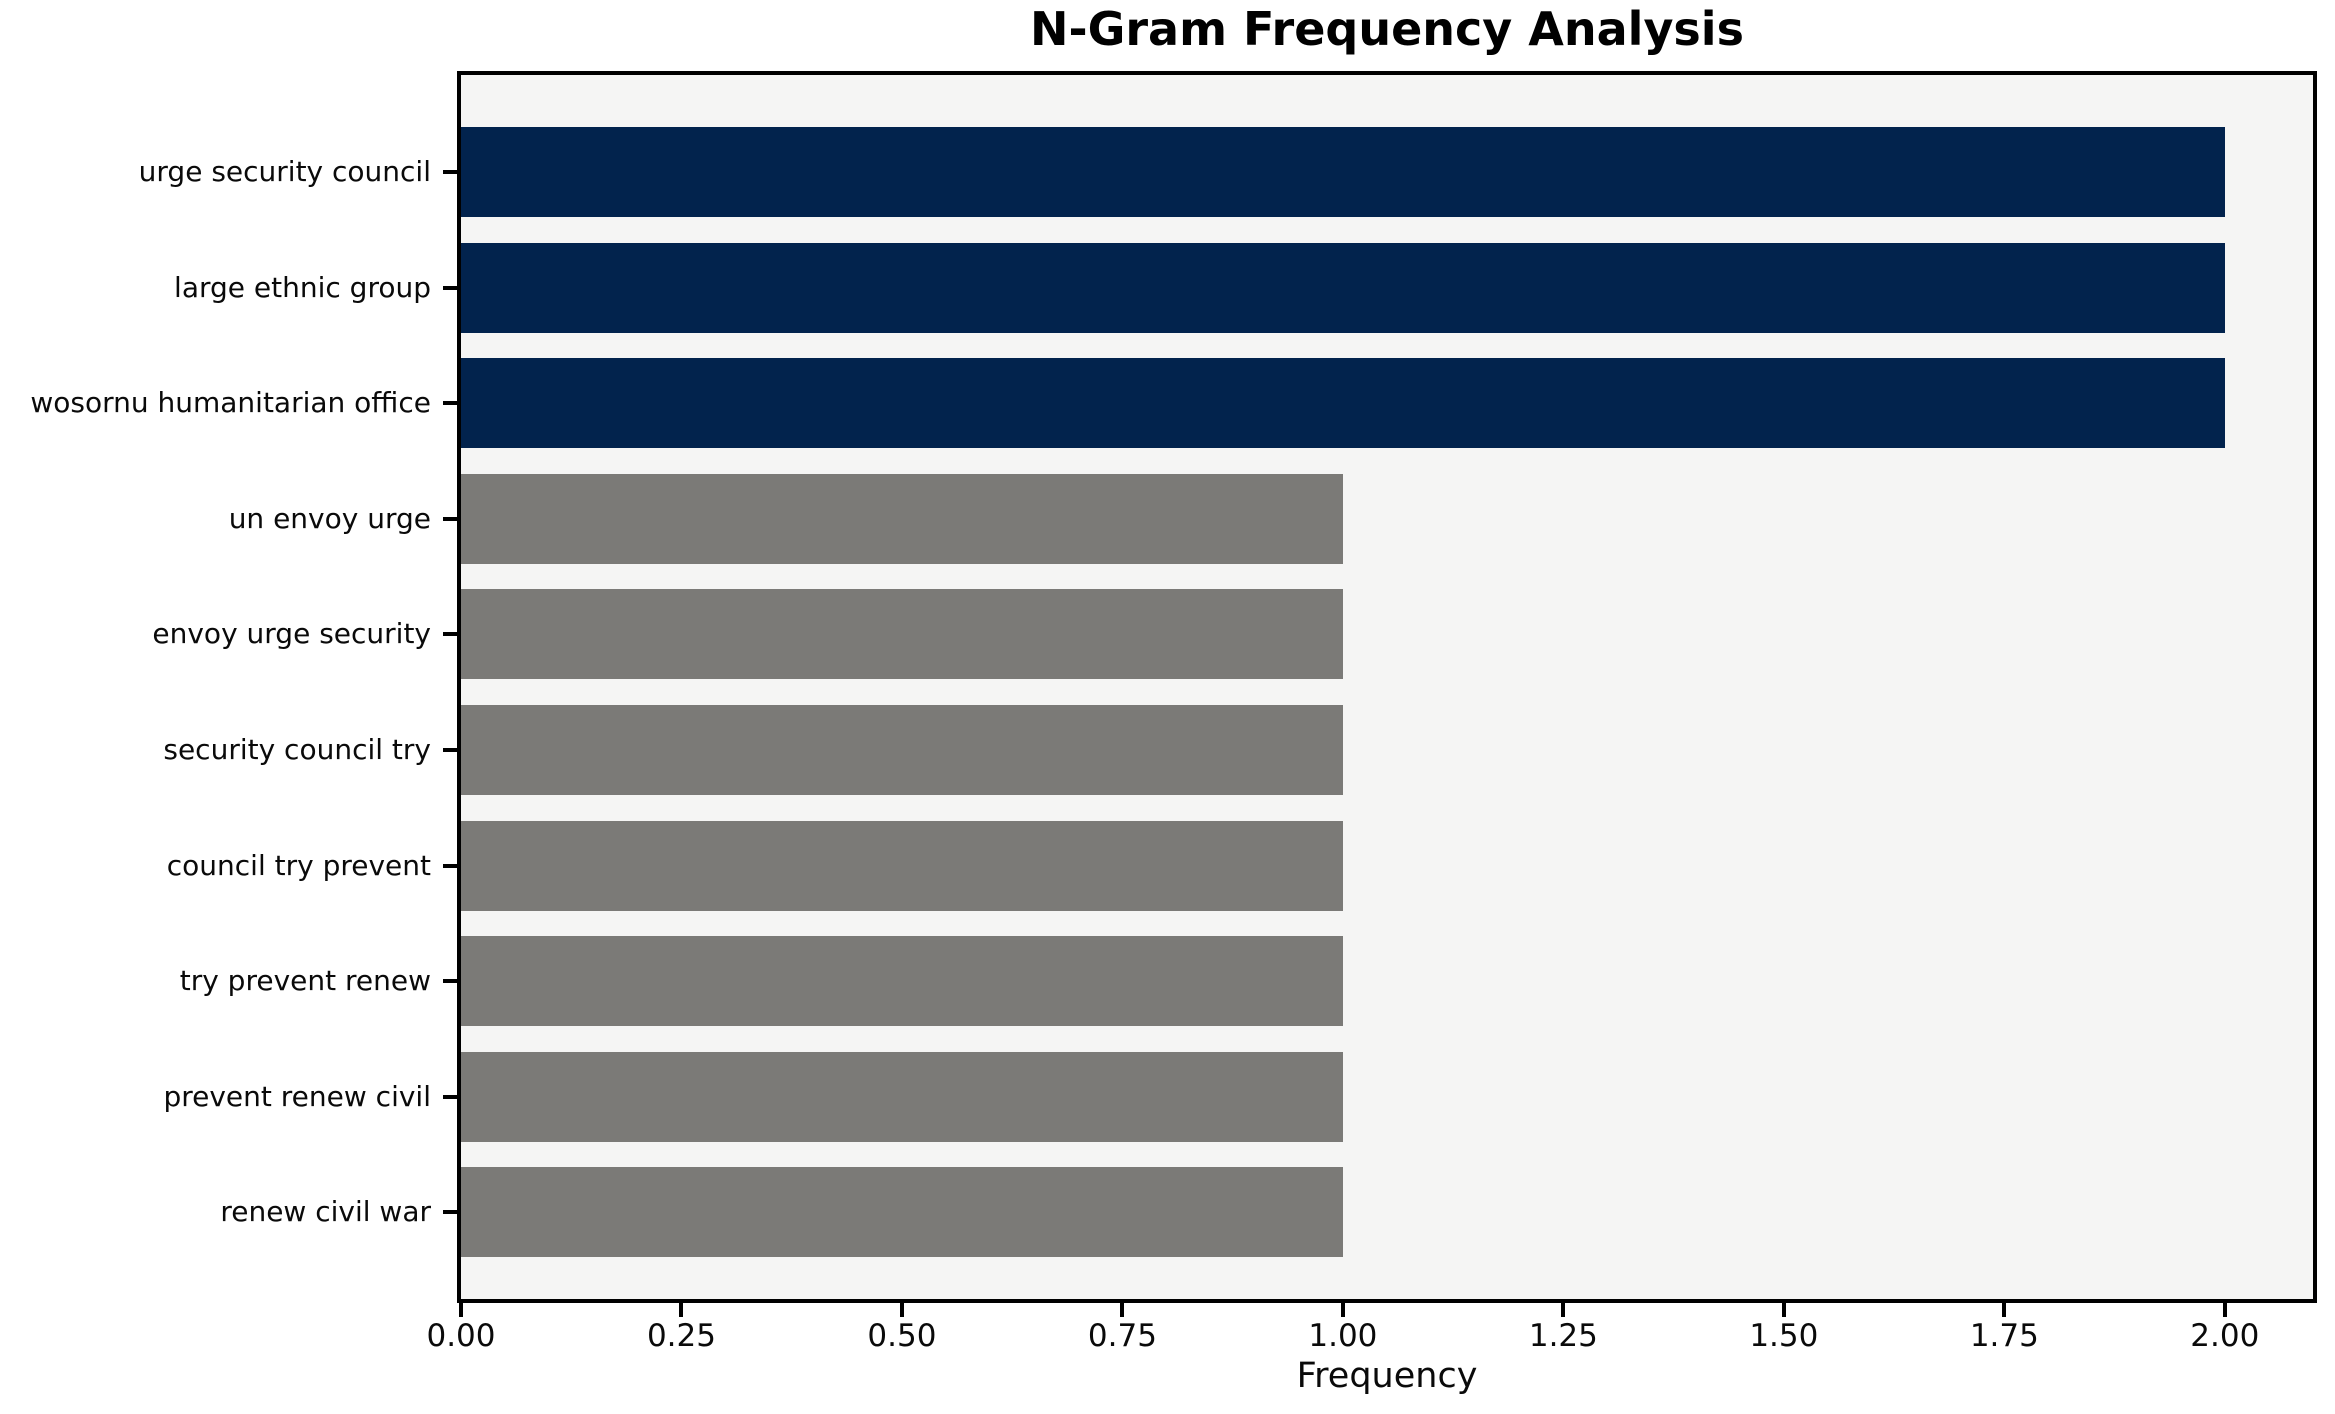 The height and width of the screenshot is (1414, 2335). Describe the element at coordinates (302, 287) in the screenshot. I see `y-tick-label: large ethnic group` at that location.